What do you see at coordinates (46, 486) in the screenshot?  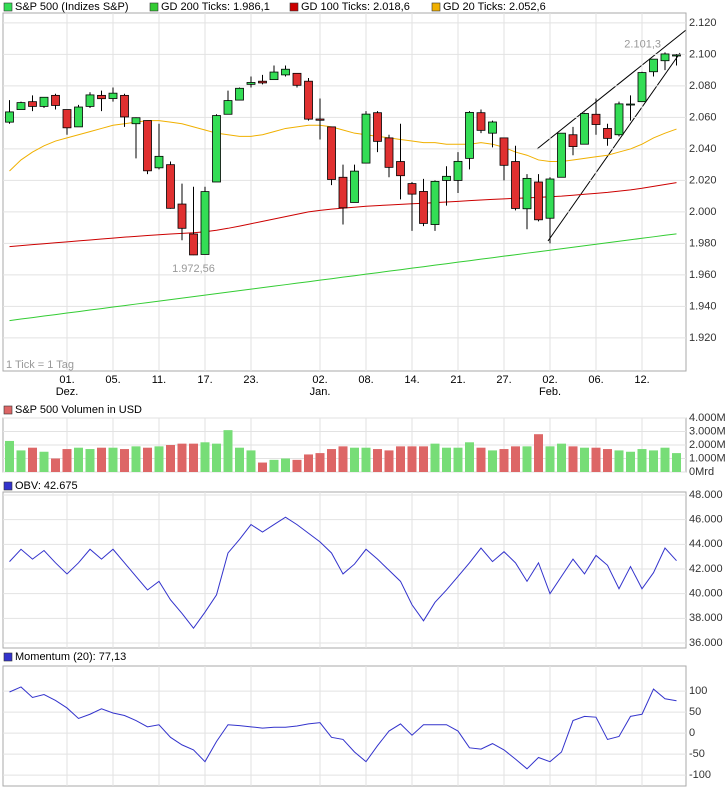 I see `legend-label: OBV: 42.675` at bounding box center [46, 486].